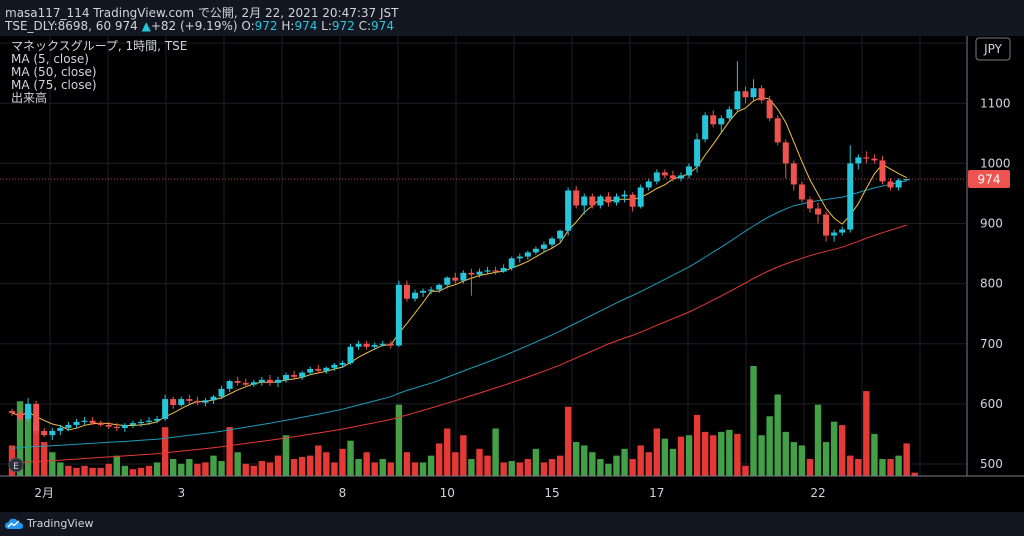 The height and width of the screenshot is (536, 1024). I want to click on legend-ma5: MA (5, close), so click(50, 59).